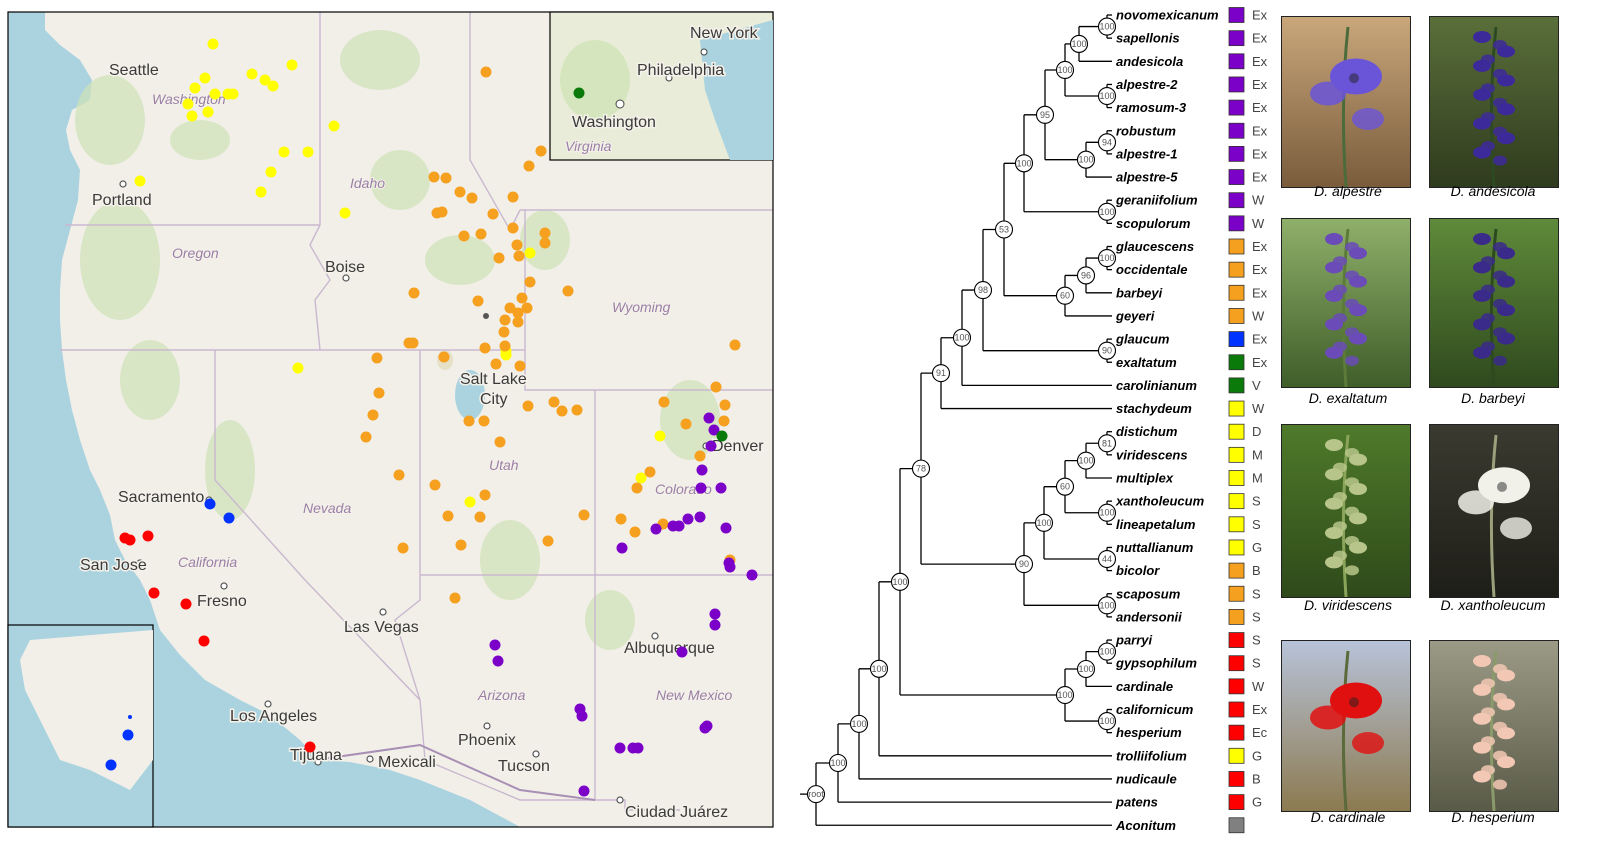  Describe the element at coordinates (655, 636) in the screenshot. I see `city-marker` at that location.